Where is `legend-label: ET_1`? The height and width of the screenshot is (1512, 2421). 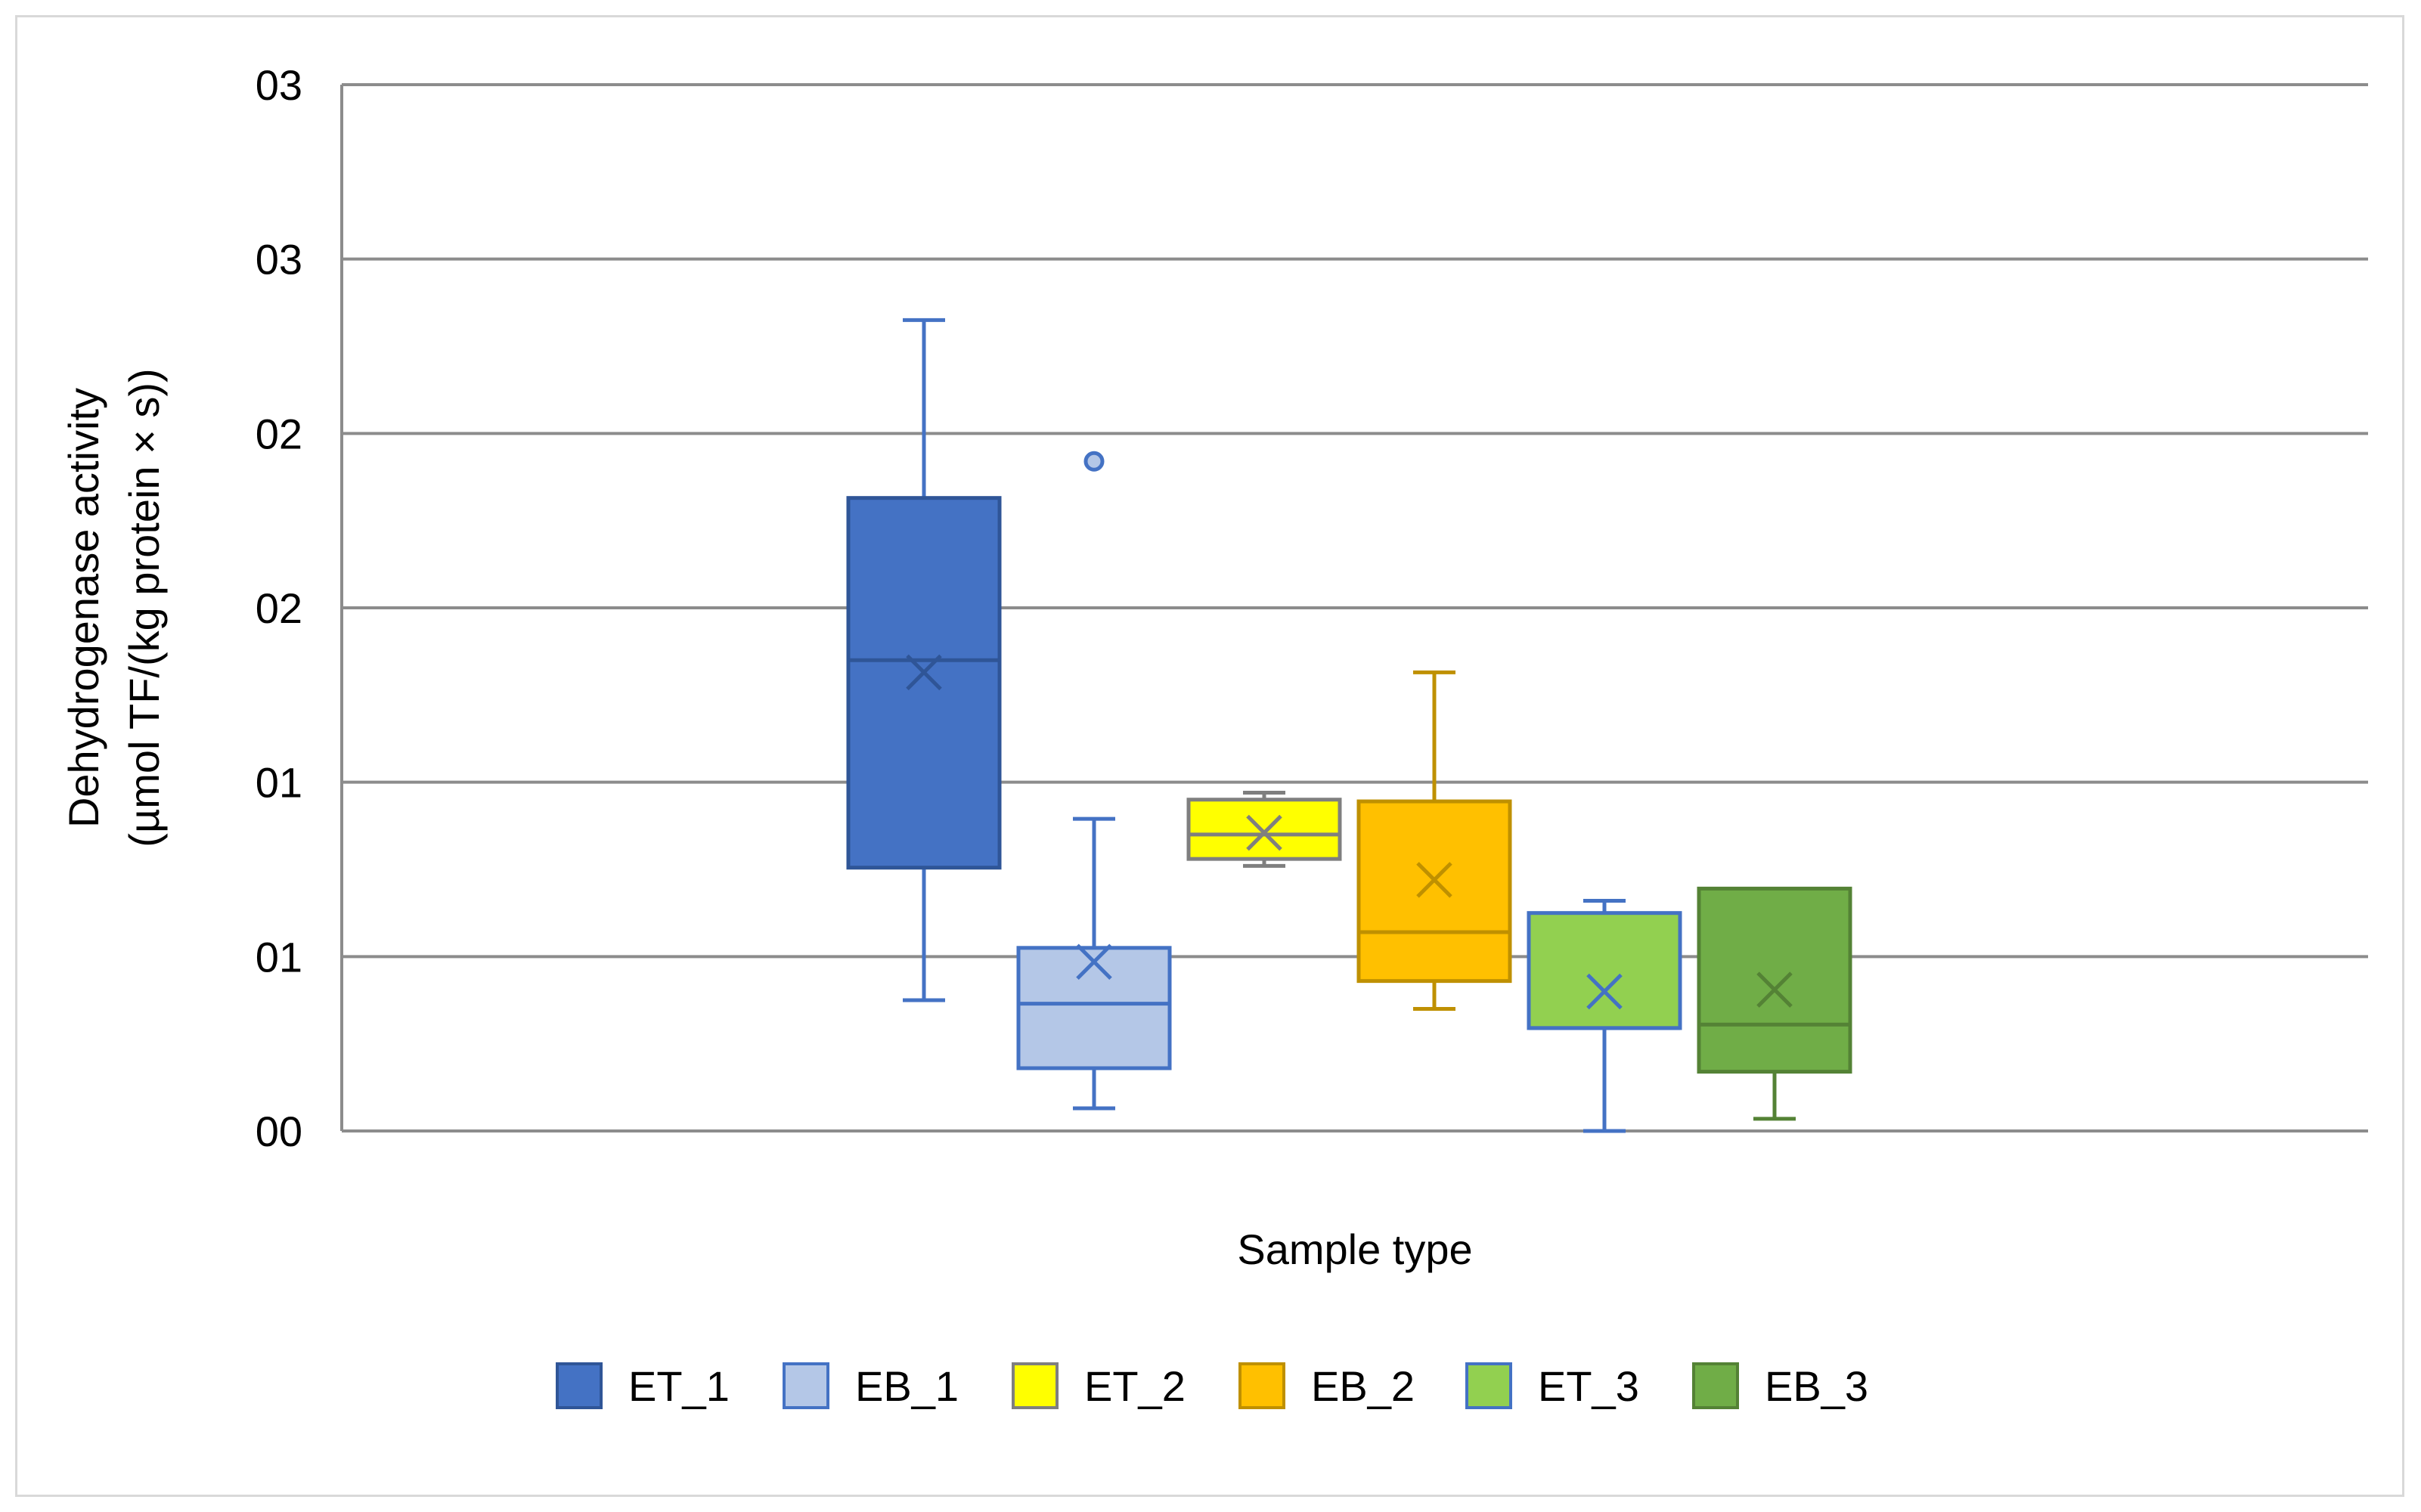
legend-label: ET_1 is located at coordinates (679, 1386).